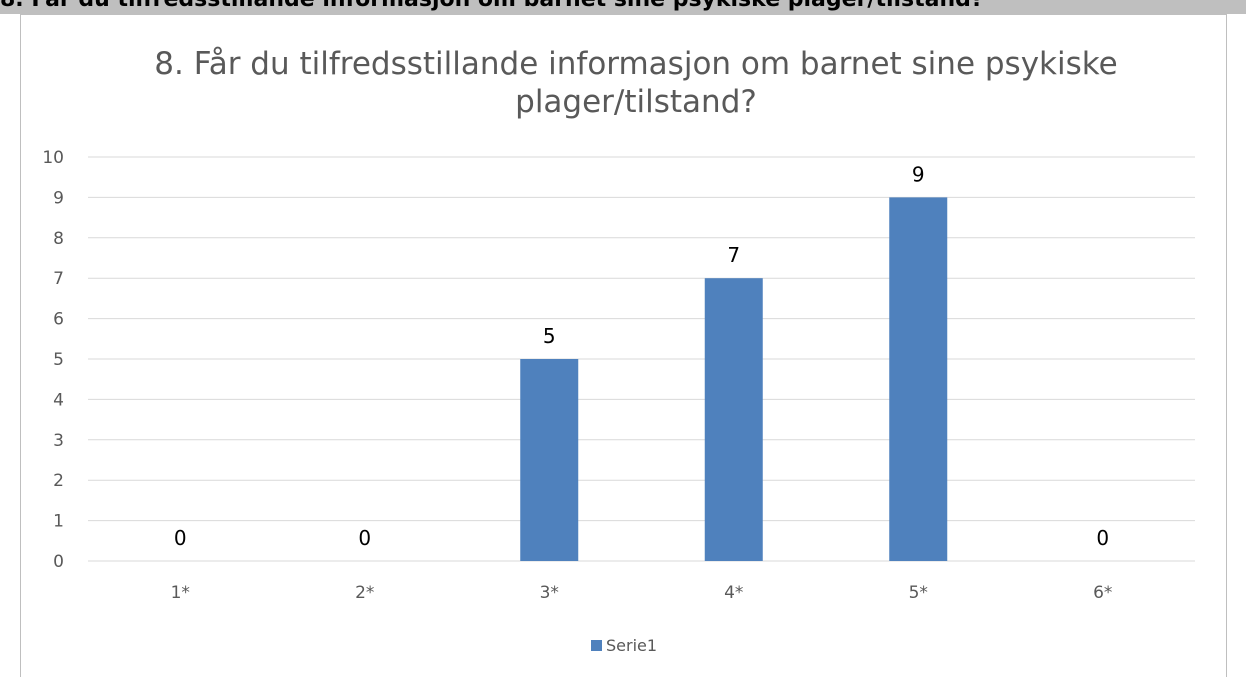 The height and width of the screenshot is (677, 1246). Describe the element at coordinates (918, 593) in the screenshot. I see `x-tick-label: 5*` at that location.